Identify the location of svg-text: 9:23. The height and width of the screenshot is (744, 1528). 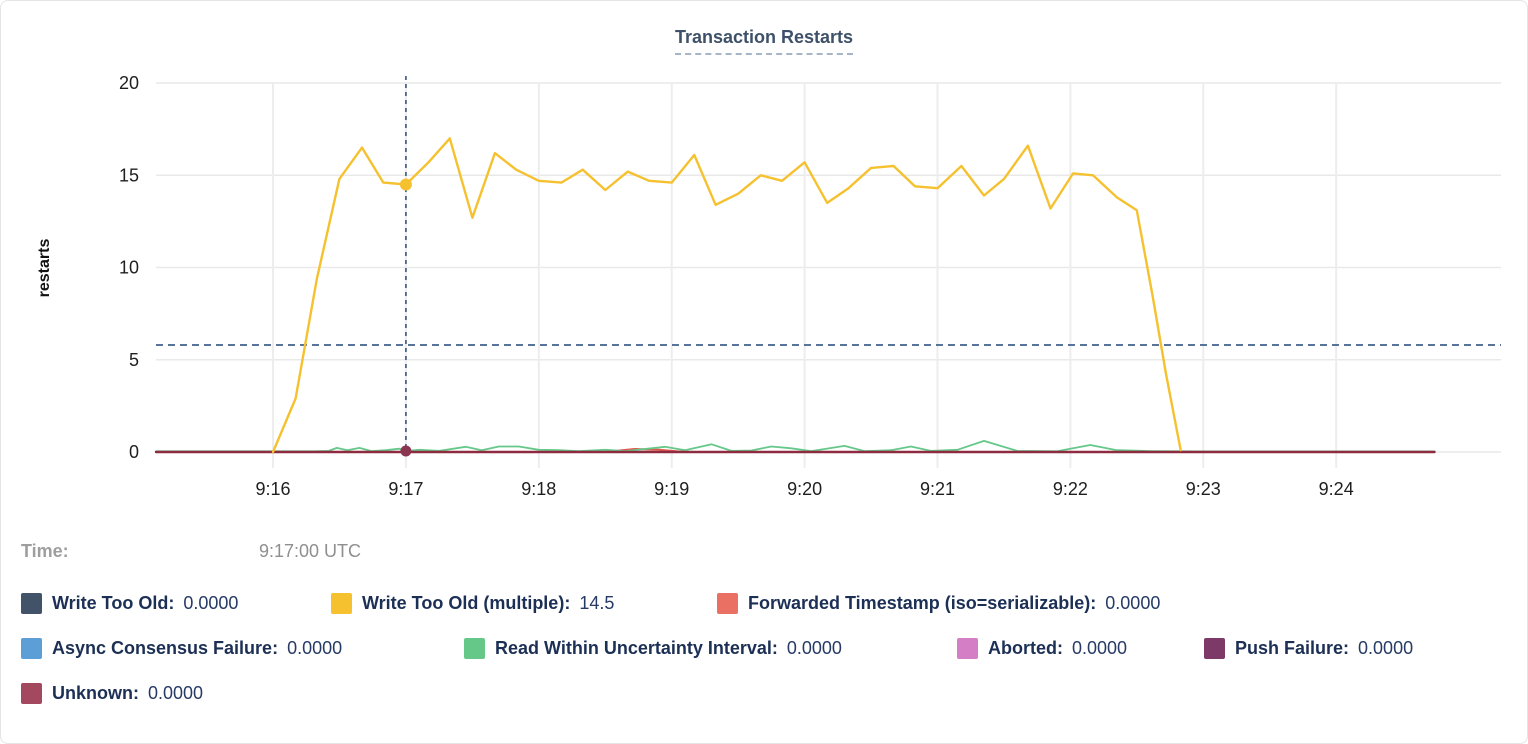
(1203, 489).